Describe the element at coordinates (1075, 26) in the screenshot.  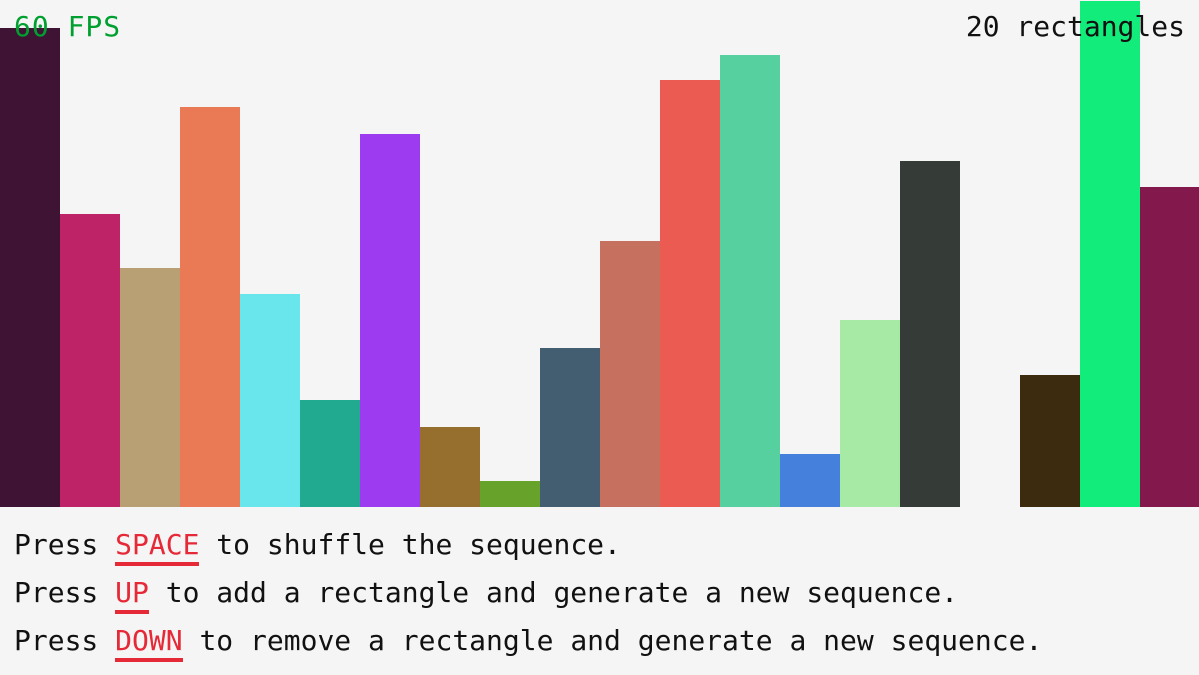
I see `rectangle-count: 20 rectangles` at that location.